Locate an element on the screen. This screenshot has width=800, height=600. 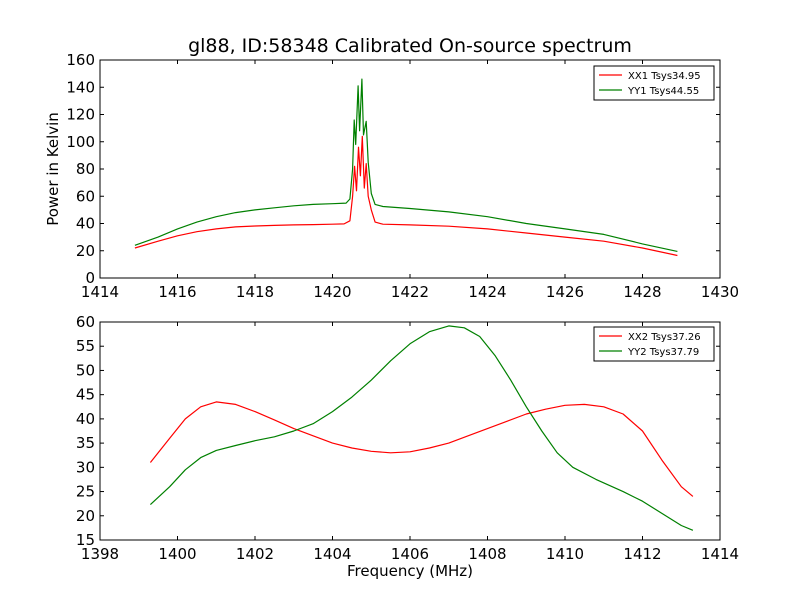
y-tick-label: 35 is located at coordinates (85, 443).